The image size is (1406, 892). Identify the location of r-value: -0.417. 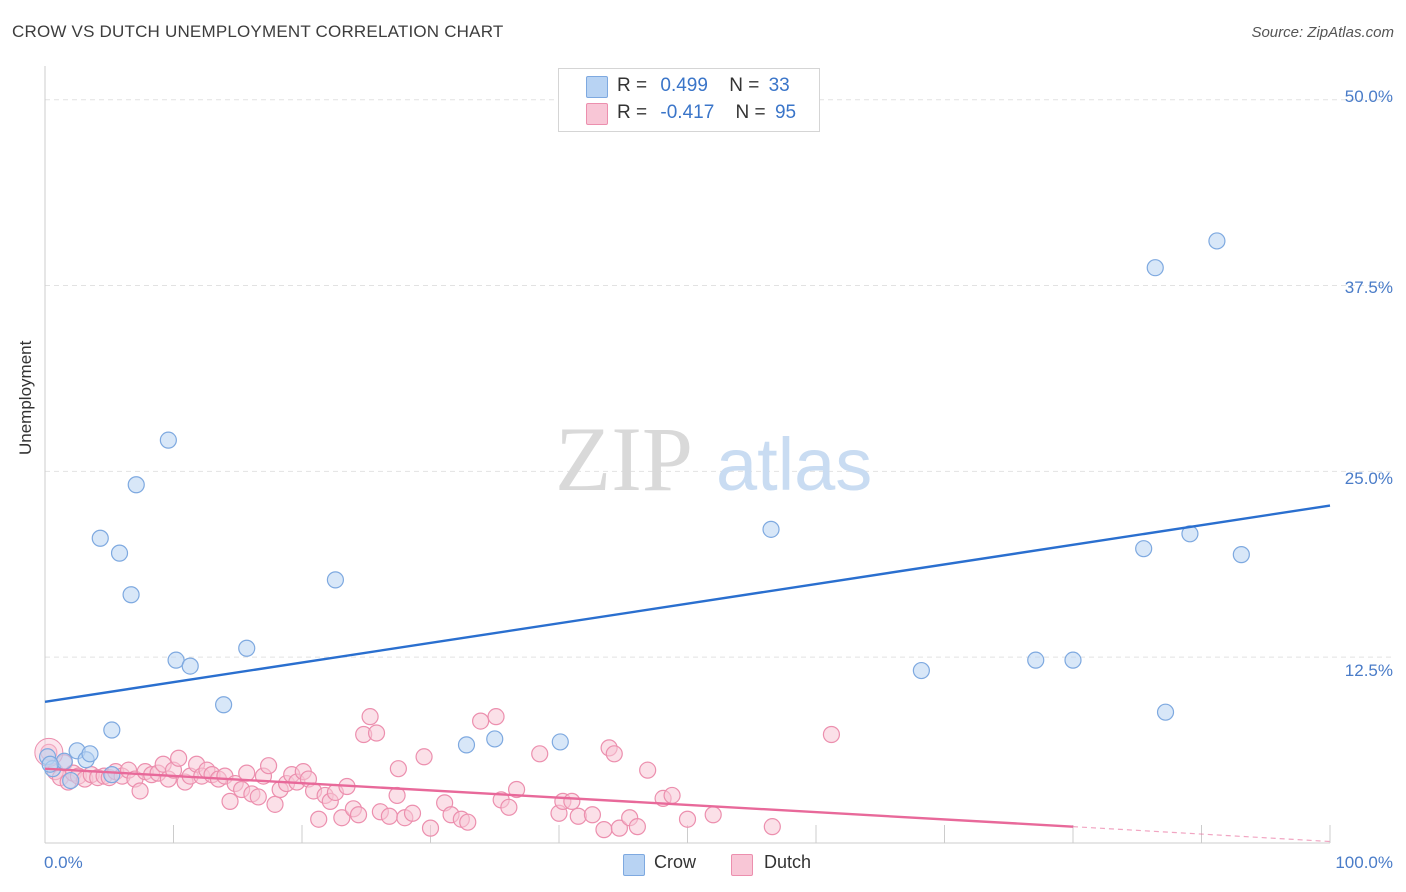
(687, 112).